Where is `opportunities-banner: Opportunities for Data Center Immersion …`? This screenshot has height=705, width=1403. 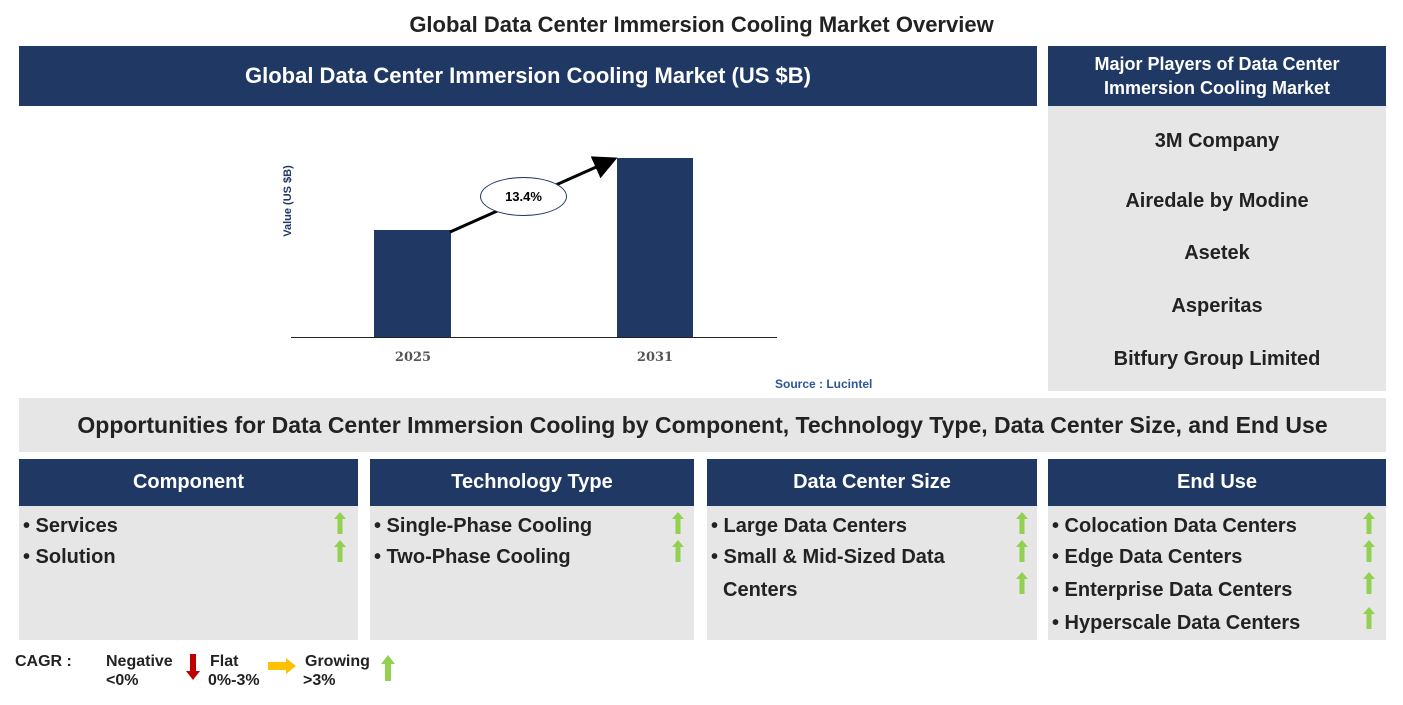 opportunities-banner: Opportunities for Data Center Immersion … is located at coordinates (702, 425).